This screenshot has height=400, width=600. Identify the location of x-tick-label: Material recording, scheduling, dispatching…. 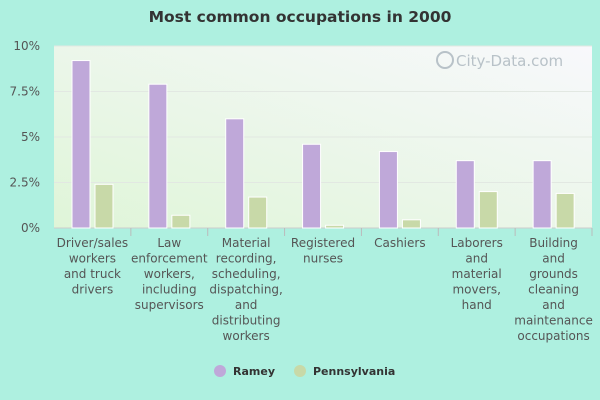
(245, 289).